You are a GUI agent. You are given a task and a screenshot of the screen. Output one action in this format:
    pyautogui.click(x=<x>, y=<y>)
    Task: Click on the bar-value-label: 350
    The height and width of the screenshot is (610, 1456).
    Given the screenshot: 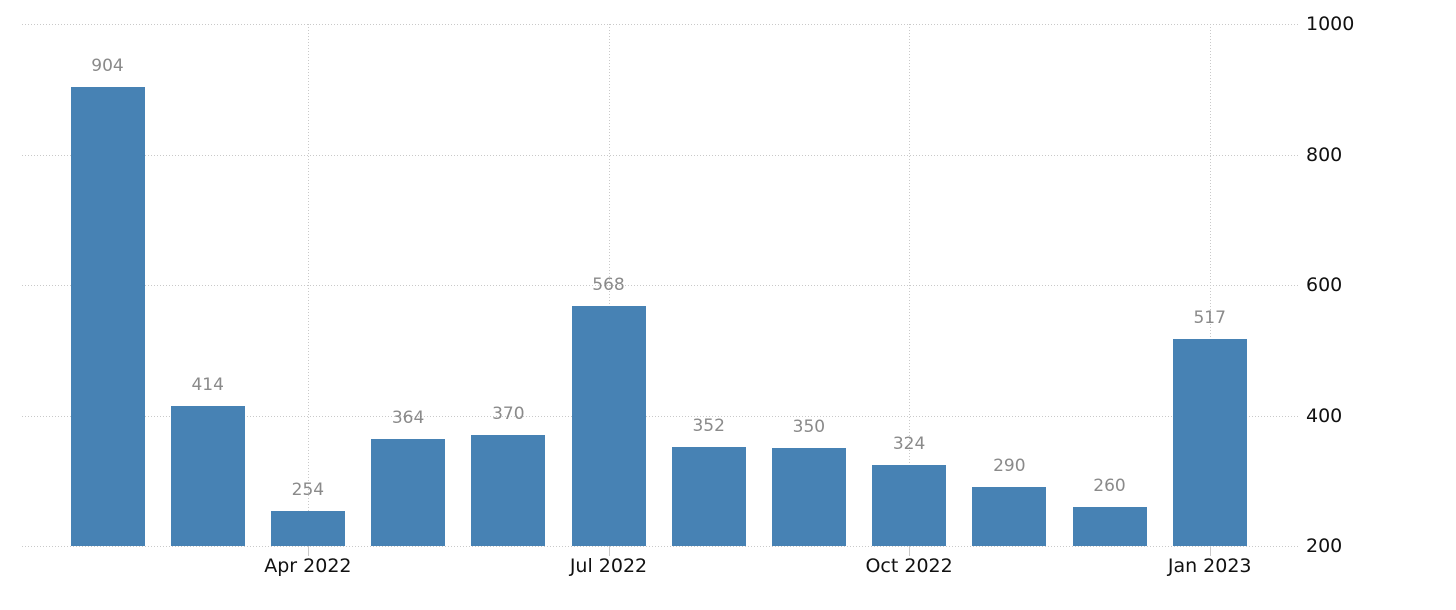 What is the action you would take?
    pyautogui.click(x=809, y=427)
    